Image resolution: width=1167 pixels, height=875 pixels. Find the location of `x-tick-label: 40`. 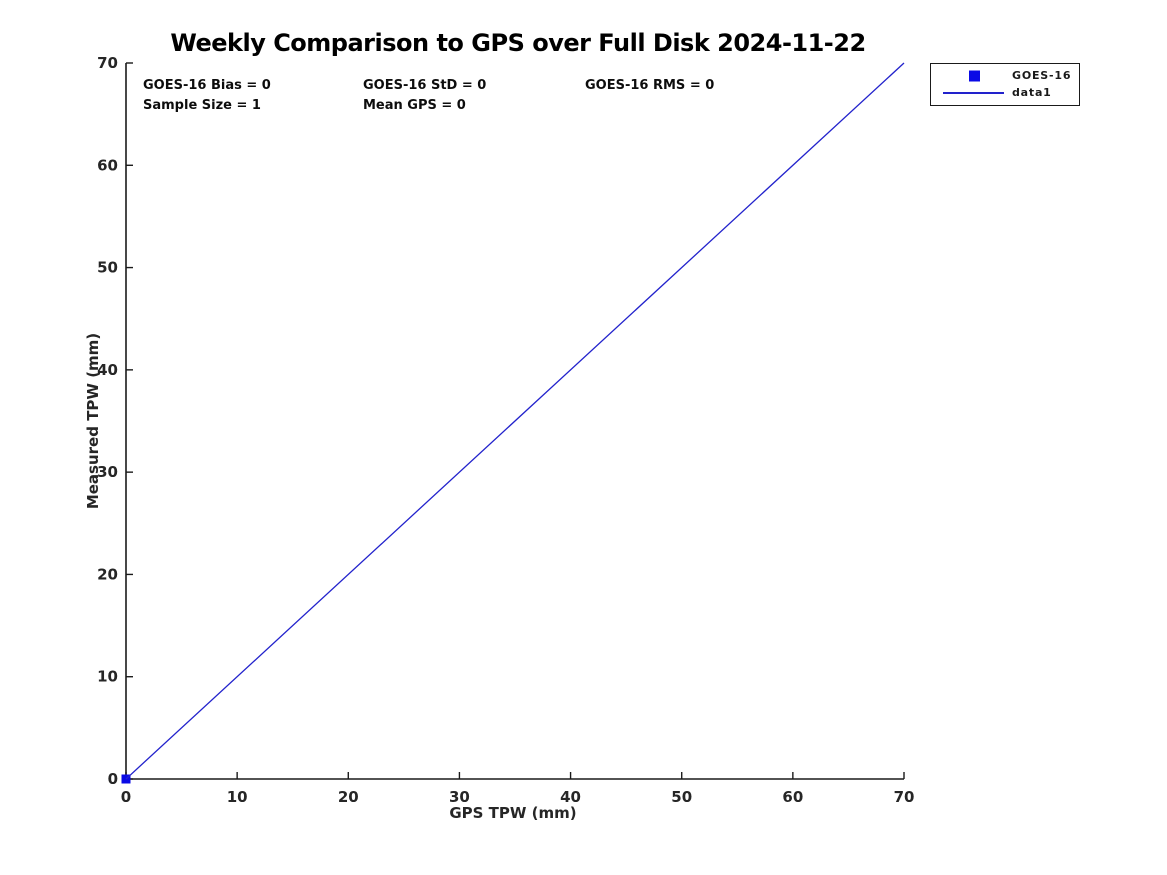

x-tick-label: 40 is located at coordinates (570, 797).